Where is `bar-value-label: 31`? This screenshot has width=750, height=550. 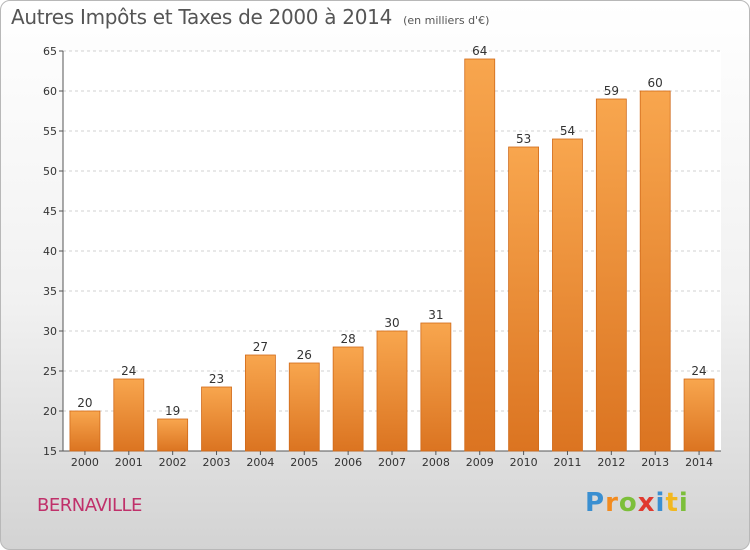
bar-value-label: 31 is located at coordinates (435, 315).